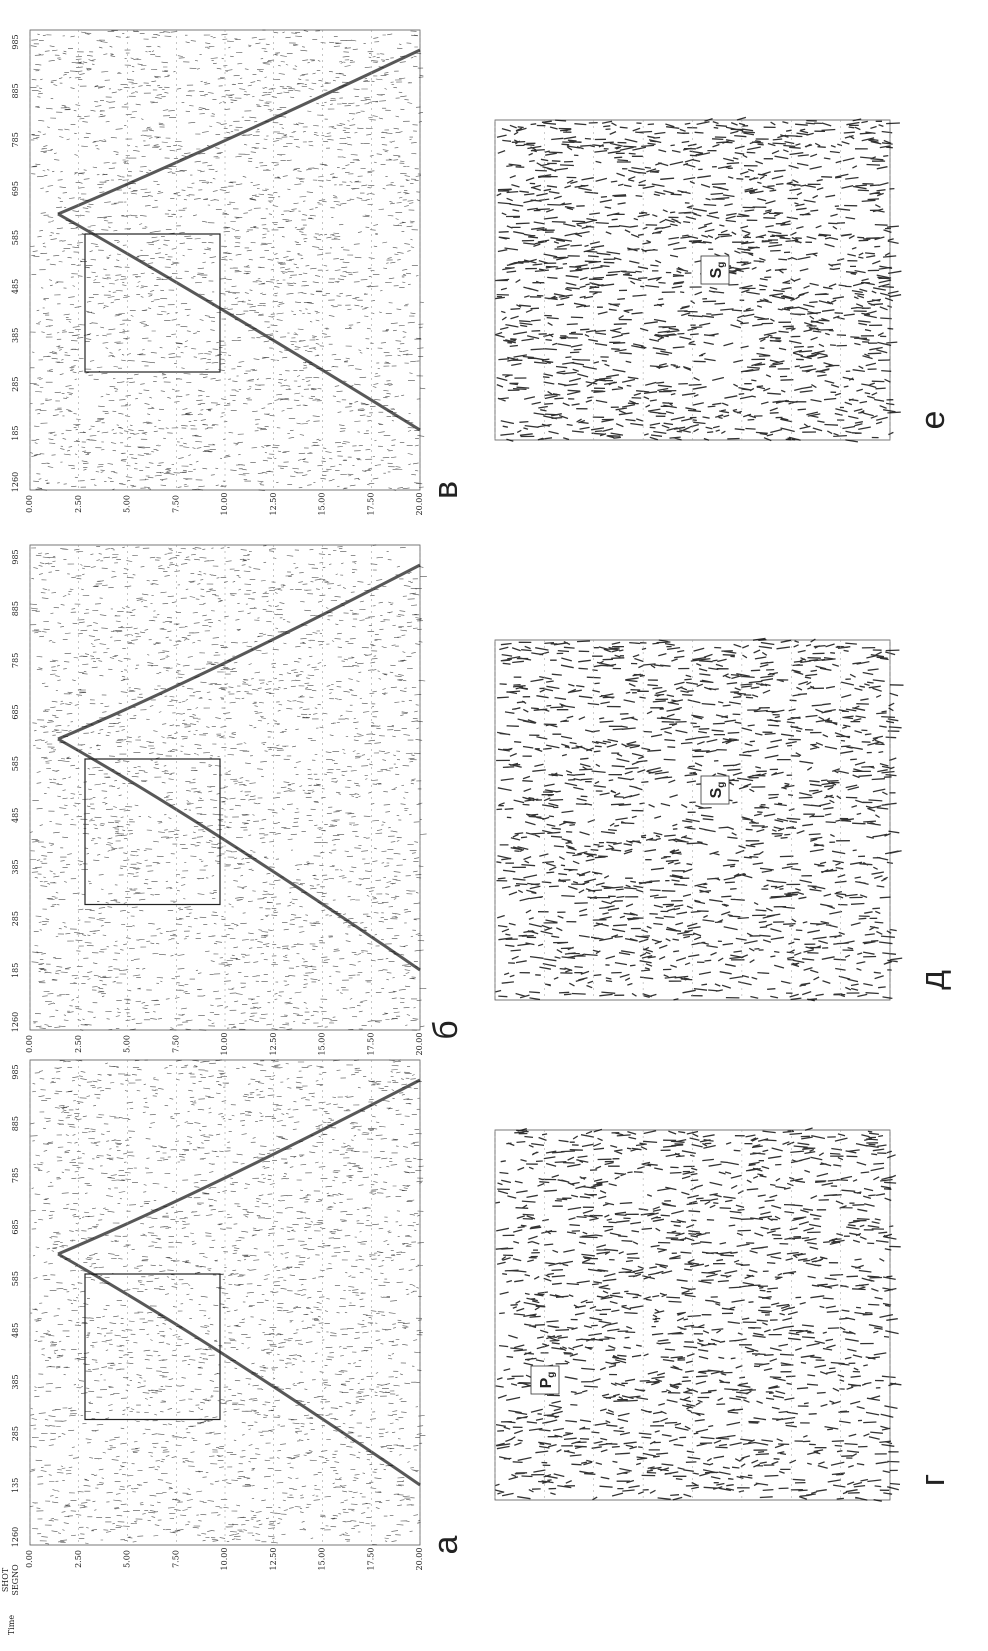 This screenshot has width=988, height=1651. Describe the element at coordinates (15, 1580) in the screenshot. I see `segno-label: SEGNO` at that location.